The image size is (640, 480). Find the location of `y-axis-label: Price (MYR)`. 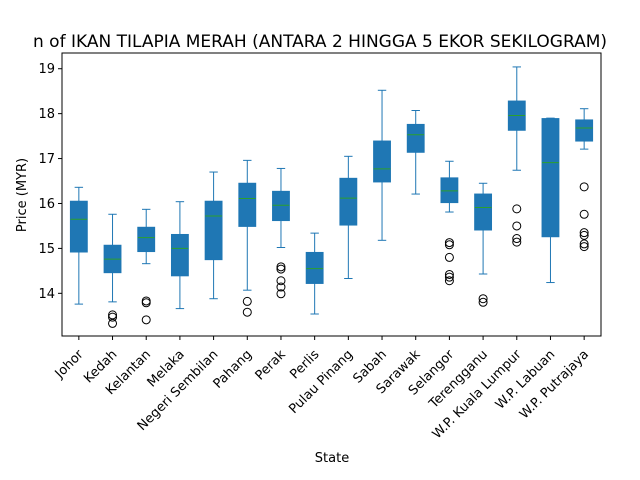

y-axis-label: Price (MYR) is located at coordinates (22, 195).